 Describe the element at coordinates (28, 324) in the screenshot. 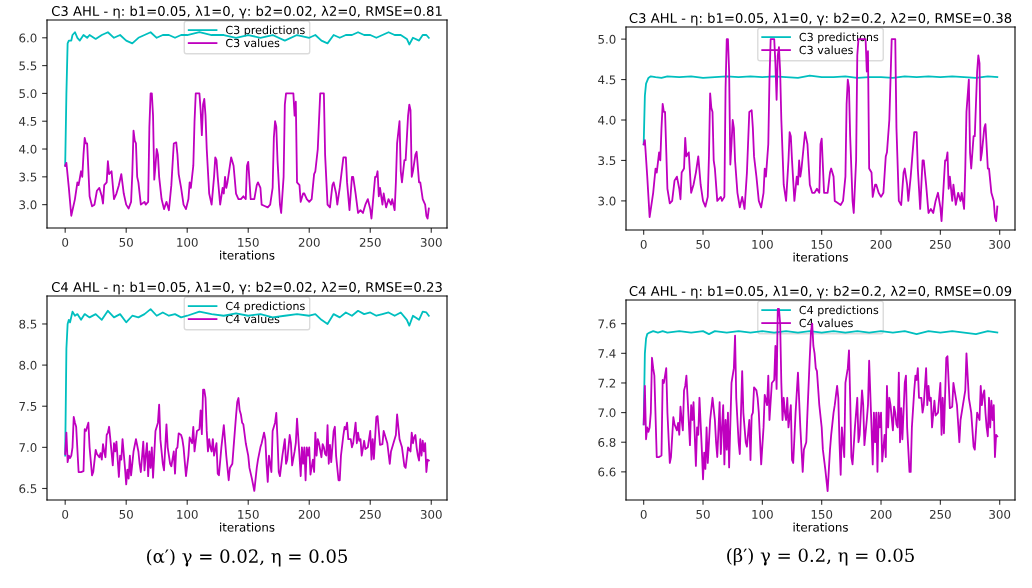

I see `y-tick-label: 8.5` at that location.